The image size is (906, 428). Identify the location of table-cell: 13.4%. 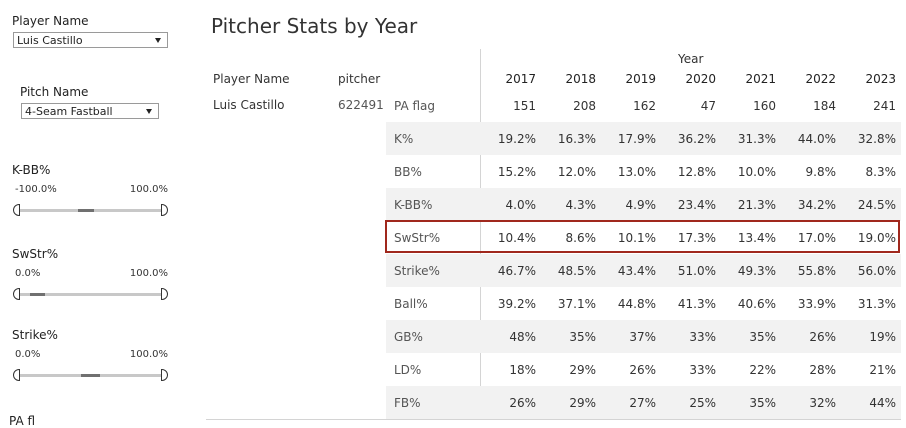
(756, 238).